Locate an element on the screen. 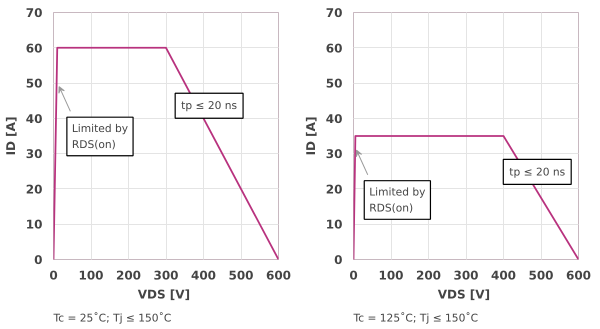 The height and width of the screenshot is (329, 600). text: Tc = 125˚C; Tj ≤ 150˚C is located at coordinates (415, 318).